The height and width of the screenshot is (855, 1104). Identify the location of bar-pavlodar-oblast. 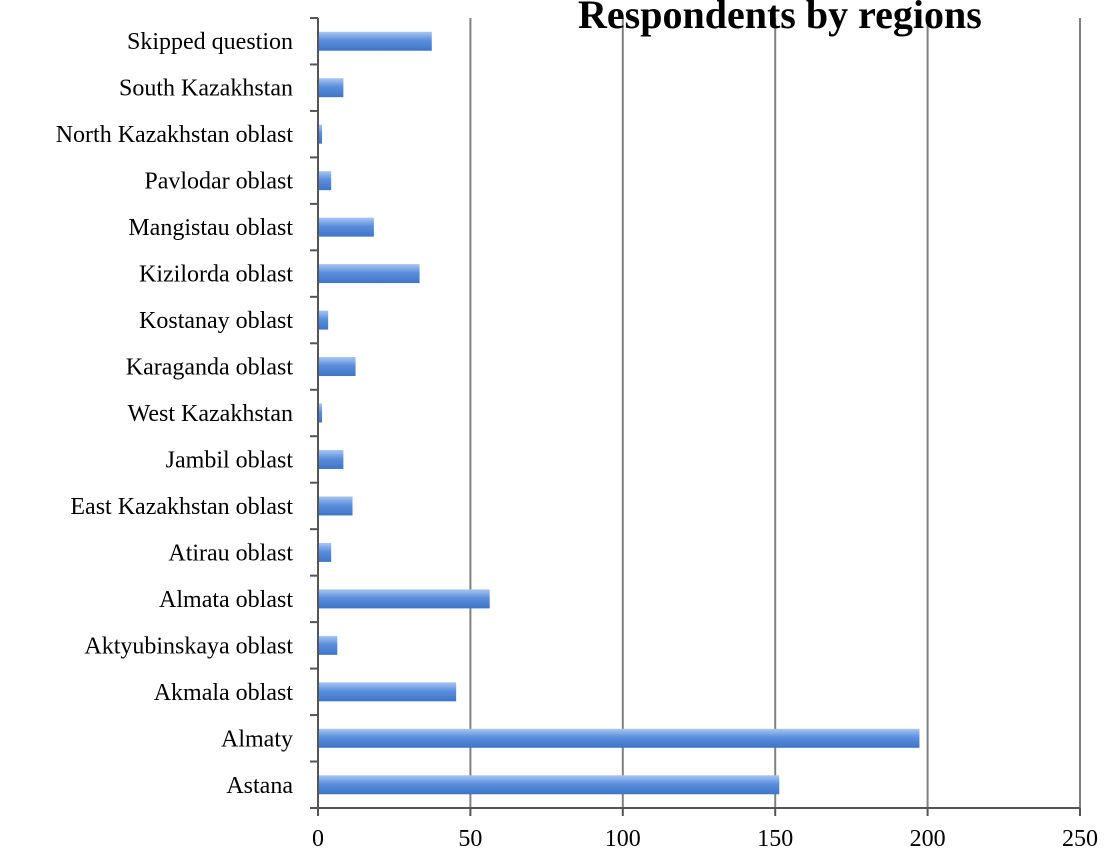
(325, 181).